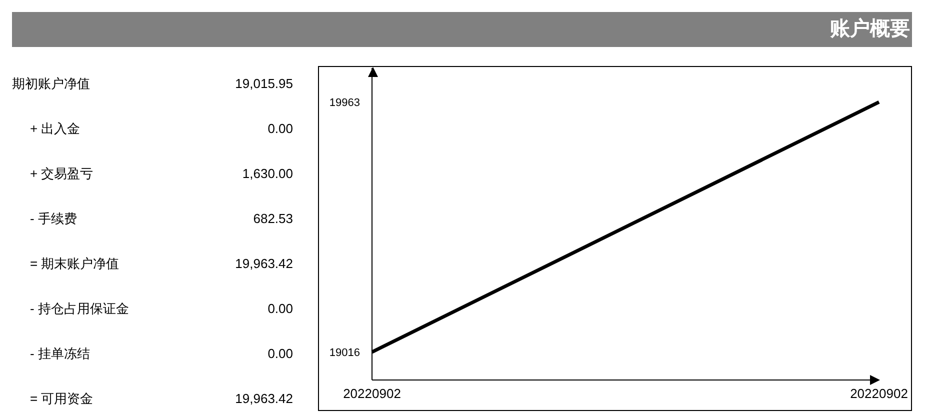 Image resolution: width=948 pixels, height=419 pixels. Describe the element at coordinates (462, 29) in the screenshot. I see `text: 账户概要` at that location.